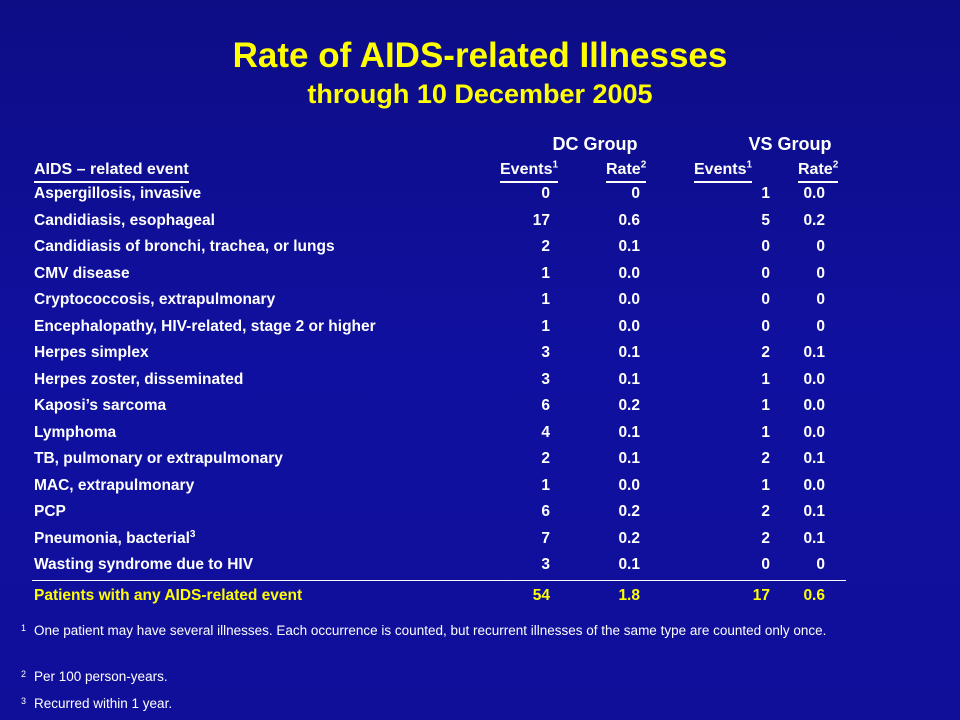 This screenshot has width=960, height=720. Describe the element at coordinates (629, 595) in the screenshot. I see `total-dc-rate: 1.8` at that location.